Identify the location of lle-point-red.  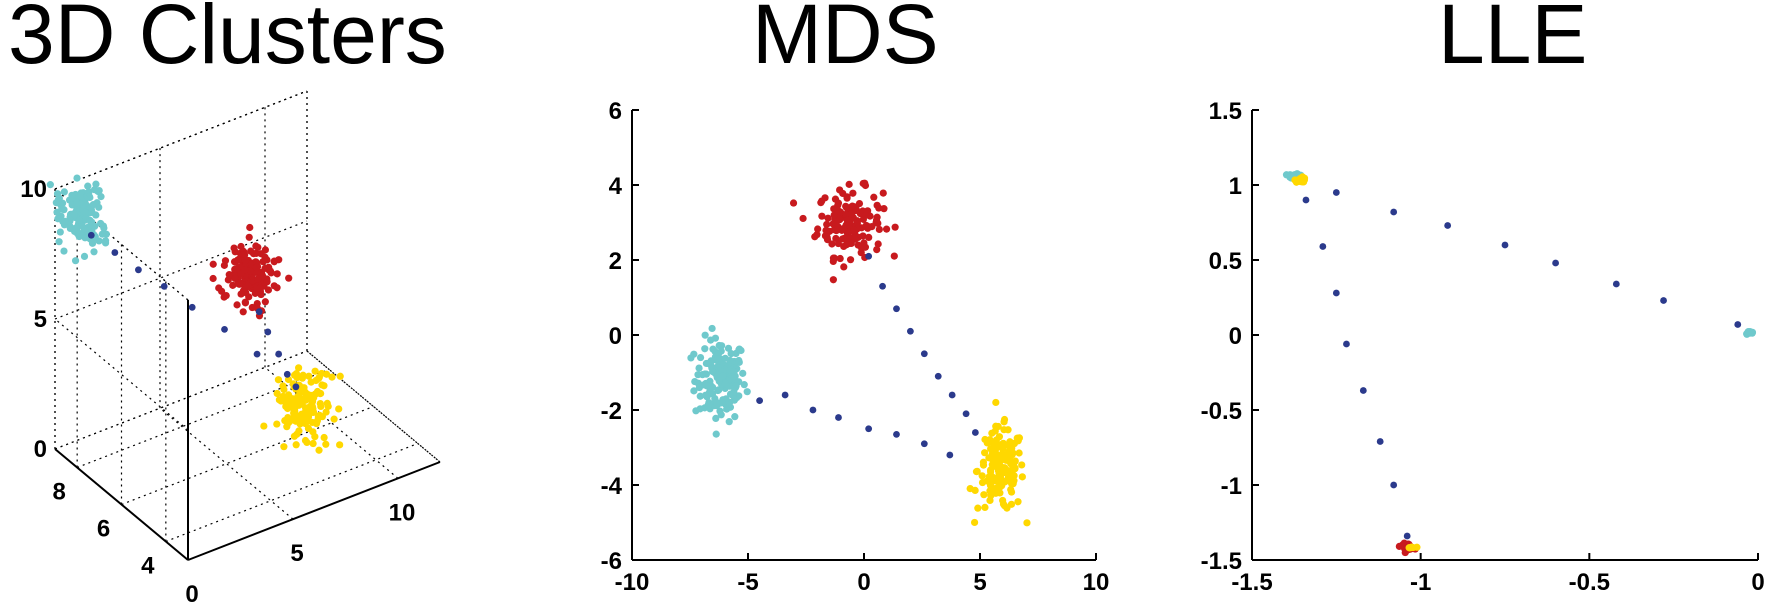
(1404, 543).